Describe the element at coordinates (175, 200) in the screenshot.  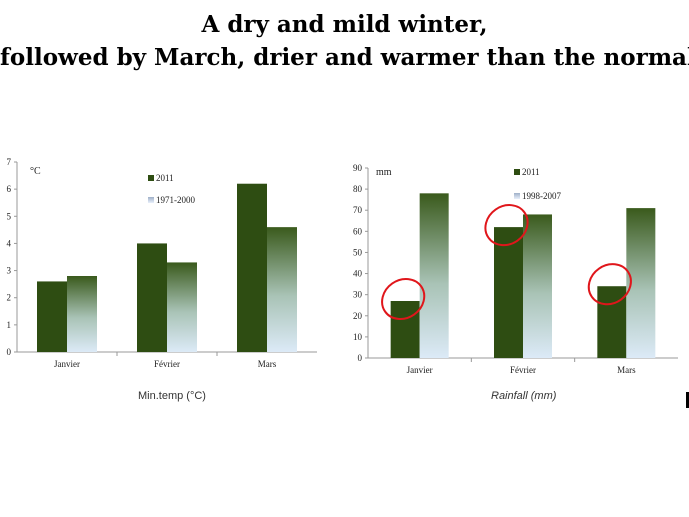
I see `legend-label: 1971-2000` at that location.